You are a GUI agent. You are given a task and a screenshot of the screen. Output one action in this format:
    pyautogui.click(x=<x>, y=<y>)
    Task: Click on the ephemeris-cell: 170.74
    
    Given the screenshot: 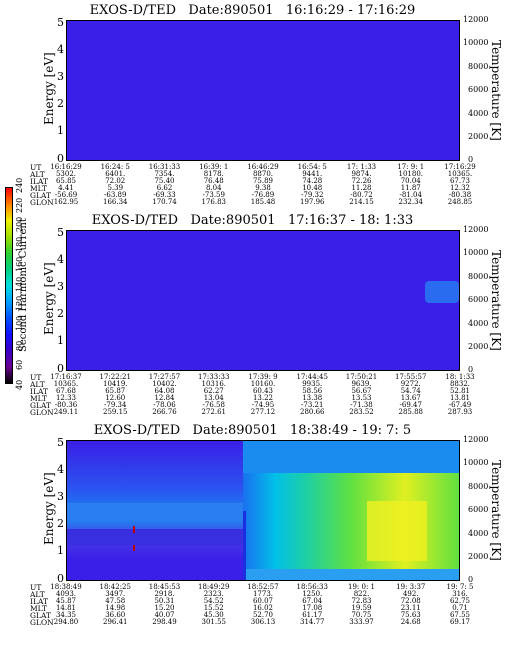 What is the action you would take?
    pyautogui.click(x=164, y=202)
    